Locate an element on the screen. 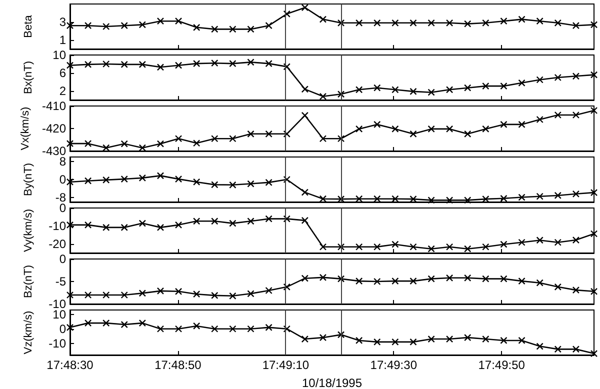 This screenshot has width=600, height=389. y-tick-label: -5 is located at coordinates (60, 281).